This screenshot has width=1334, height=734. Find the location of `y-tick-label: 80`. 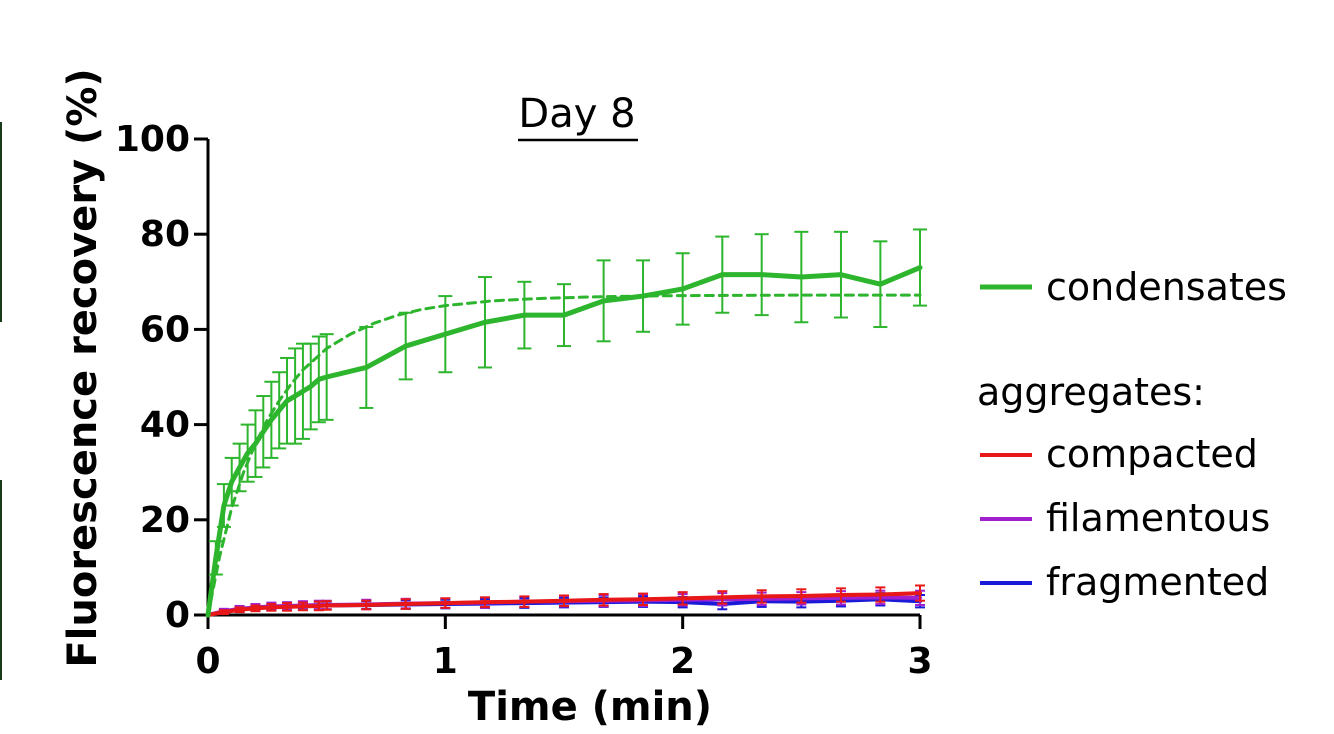

y-tick-label: 80 is located at coordinates (165, 234).